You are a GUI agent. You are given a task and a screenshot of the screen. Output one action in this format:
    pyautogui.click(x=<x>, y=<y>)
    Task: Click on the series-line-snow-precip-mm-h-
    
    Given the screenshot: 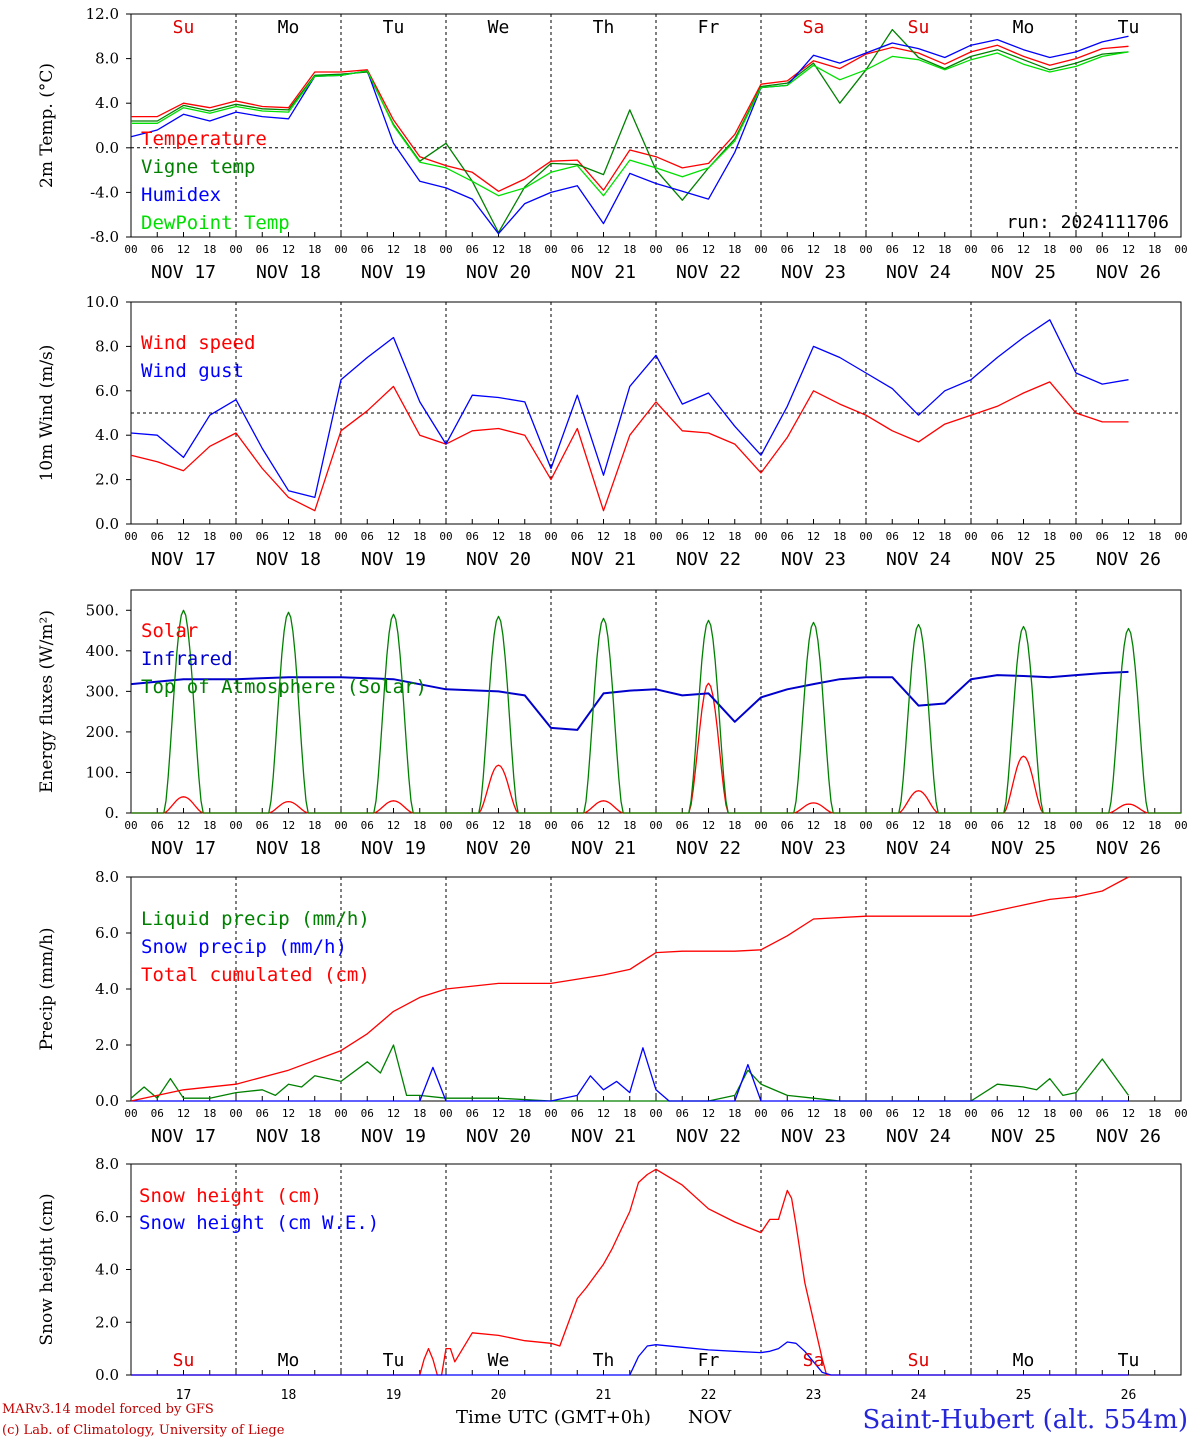 What is the action you would take?
    pyautogui.click(x=630, y=1074)
    